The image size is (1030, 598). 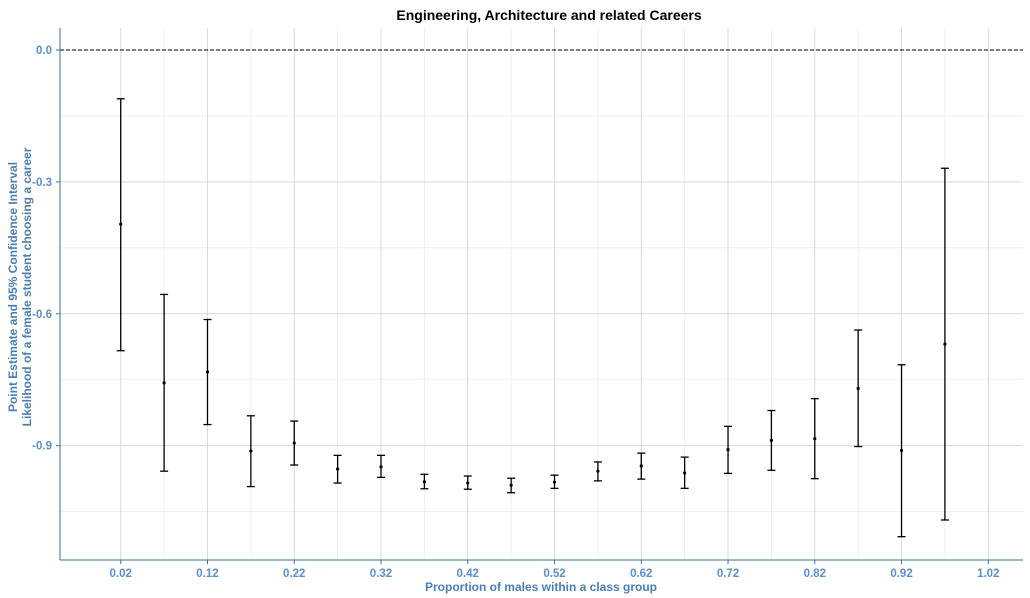 I want to click on y-tick-label: -0.3, so click(x=42, y=183).